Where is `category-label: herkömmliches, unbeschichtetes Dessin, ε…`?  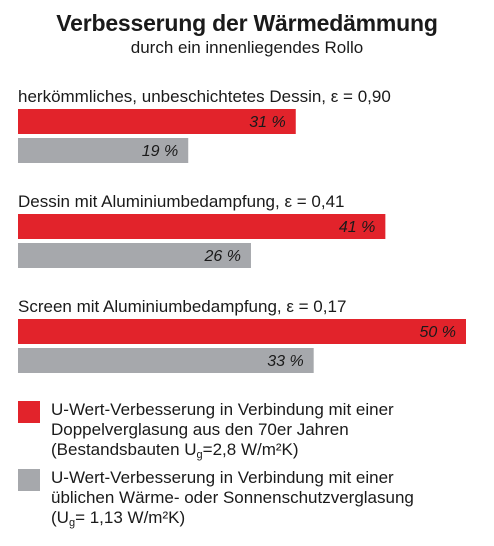
category-label: herkömmliches, unbeschichtetes Dessin, ε… is located at coordinates (204, 96).